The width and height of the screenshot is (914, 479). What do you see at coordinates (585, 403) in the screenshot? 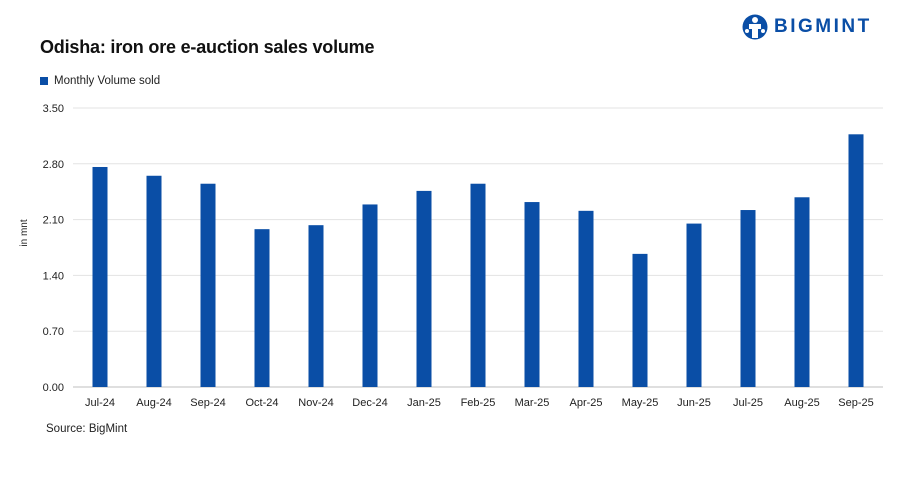
I see `x-tick-label: Apr-25` at bounding box center [585, 403].